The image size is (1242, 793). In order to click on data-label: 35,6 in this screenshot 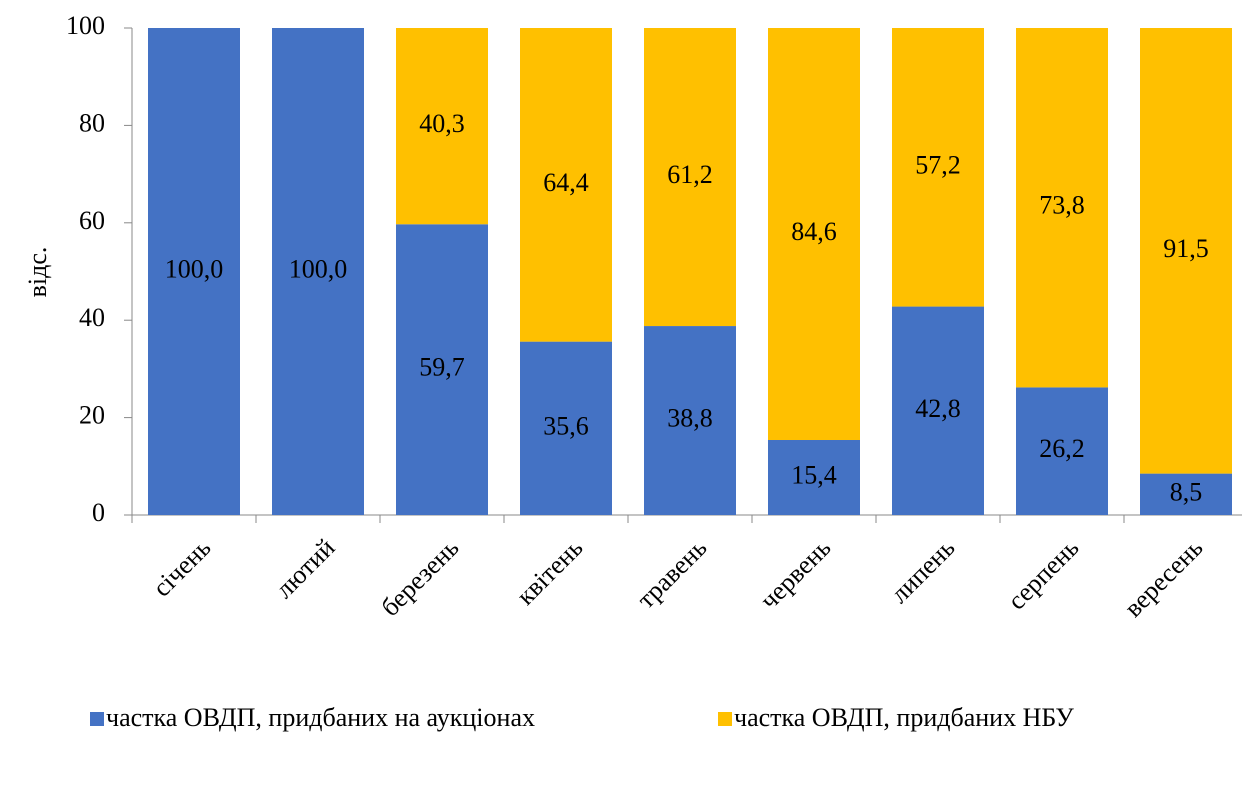, I will do `click(566, 425)`.